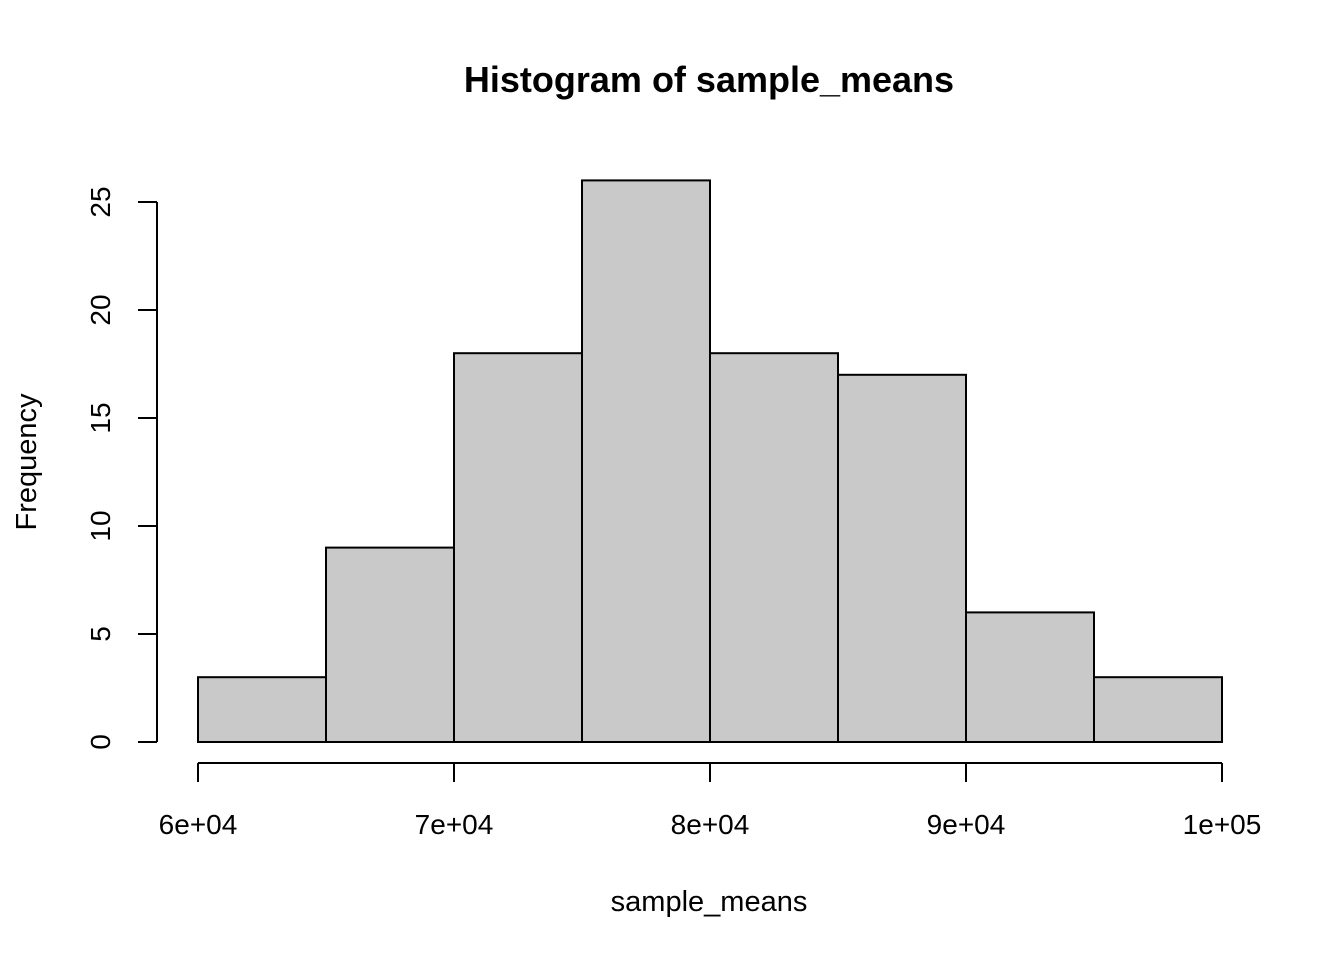  What do you see at coordinates (100, 634) in the screenshot?
I see `y-tick-label: 5` at bounding box center [100, 634].